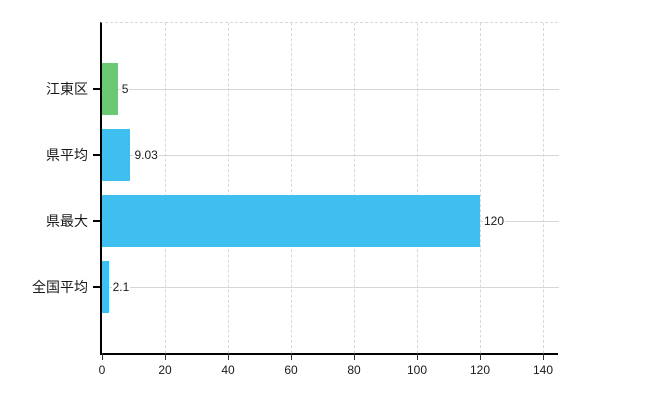 The image size is (650, 400). What do you see at coordinates (121, 287) in the screenshot?
I see `bar-value-label: 2.1` at bounding box center [121, 287].